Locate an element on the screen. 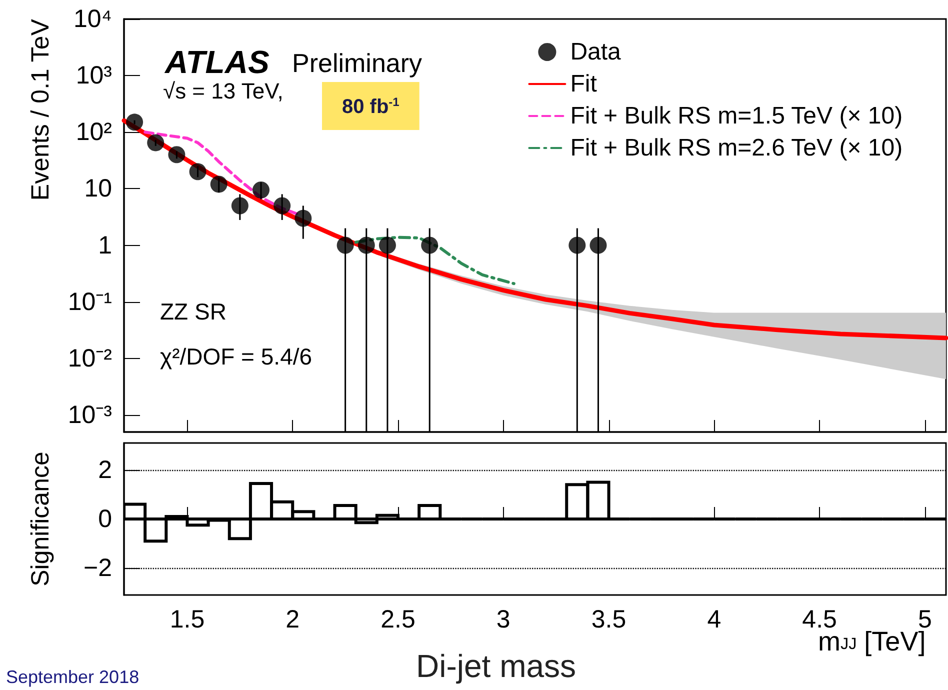 Image resolution: width=948 pixels, height=690 pixels. y-axis-title: Significance is located at coordinates (40, 519).